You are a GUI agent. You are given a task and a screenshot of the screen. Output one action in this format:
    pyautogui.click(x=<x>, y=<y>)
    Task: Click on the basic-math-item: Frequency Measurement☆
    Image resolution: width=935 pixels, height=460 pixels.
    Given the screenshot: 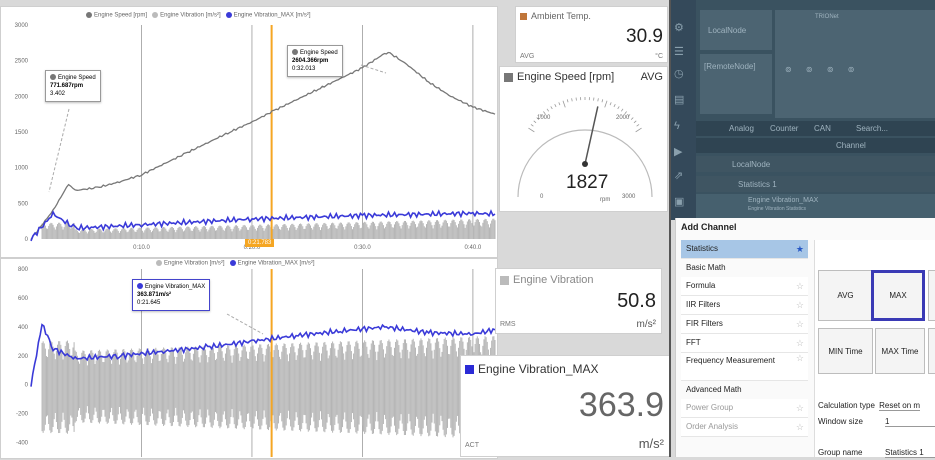 What is the action you would take?
    pyautogui.click(x=744, y=367)
    